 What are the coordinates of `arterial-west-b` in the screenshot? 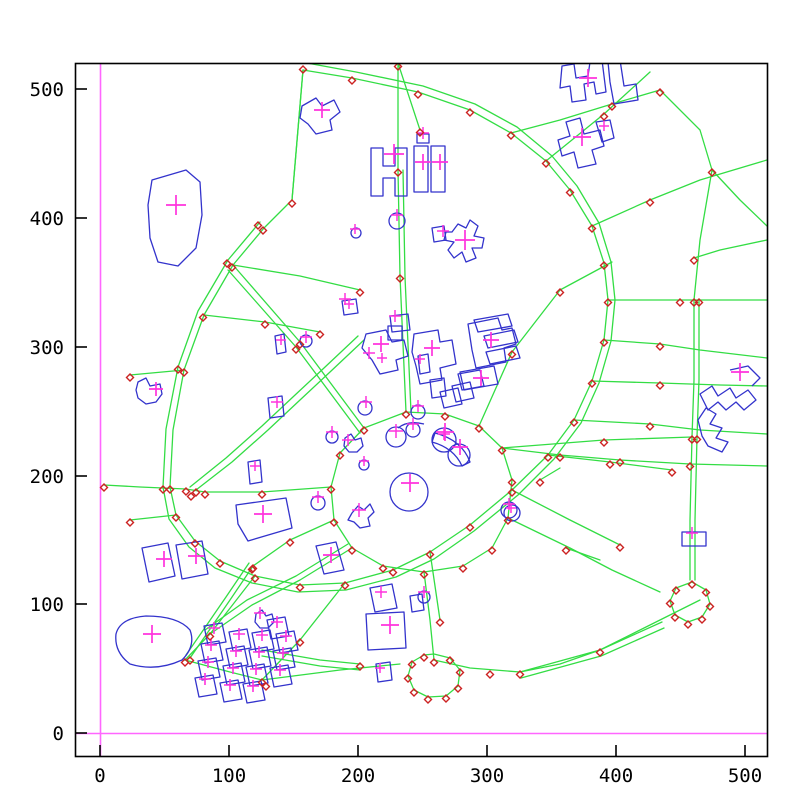 It's located at (274, 411).